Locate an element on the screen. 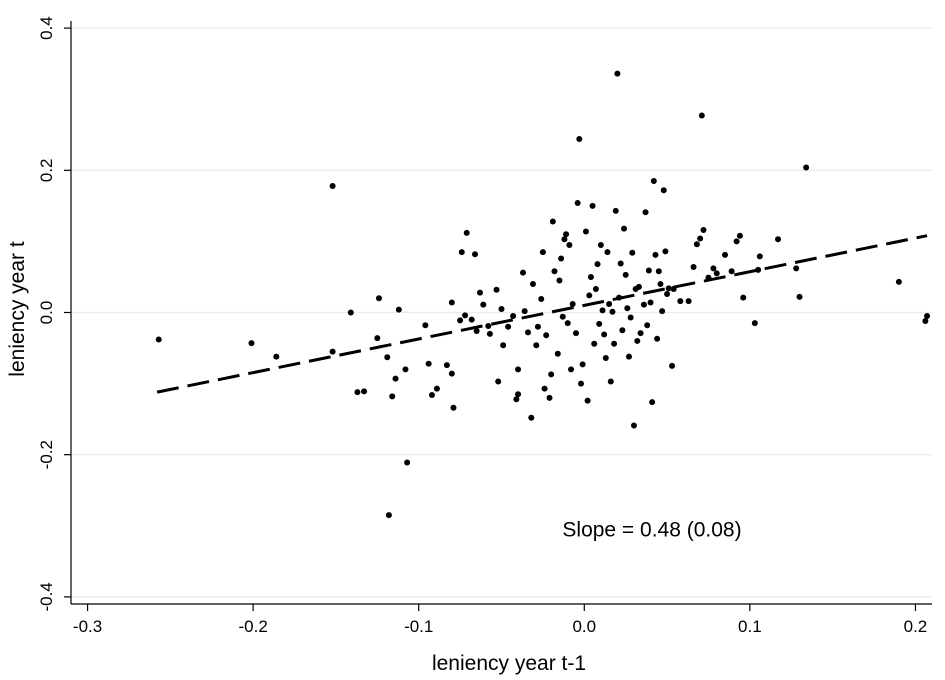 This screenshot has height=680, width=945. x-tick-label: -0.3 is located at coordinates (87, 626).